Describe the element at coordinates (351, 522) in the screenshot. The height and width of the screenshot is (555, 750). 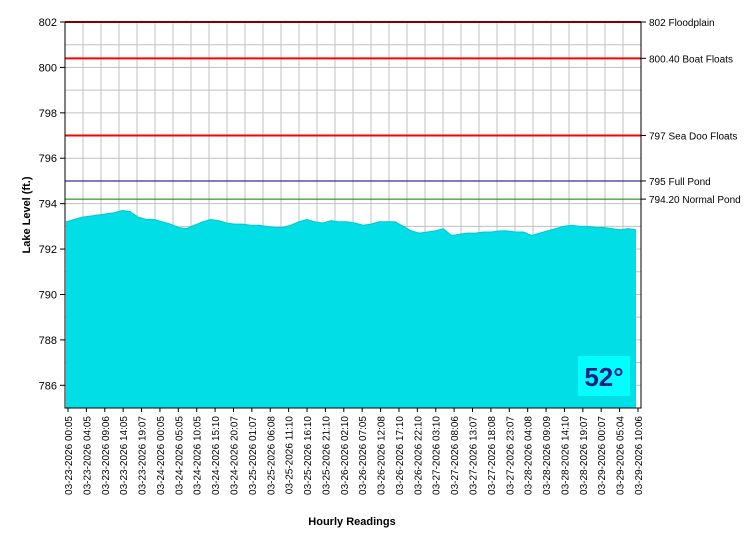
I see `x-axis-label: Hourly Readings` at that location.